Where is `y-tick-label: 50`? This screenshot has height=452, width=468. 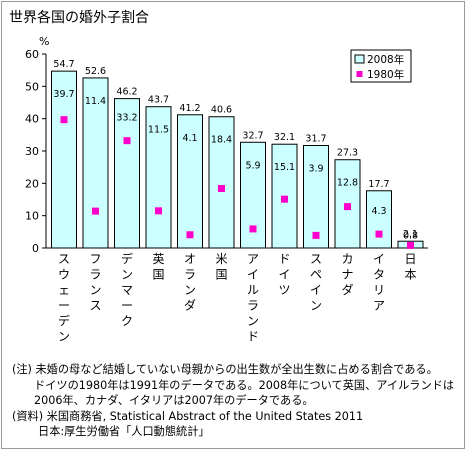
y-tick-label: 50 is located at coordinates (32, 86).